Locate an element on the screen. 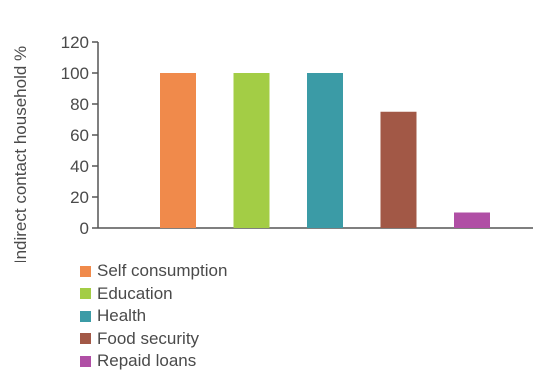 The height and width of the screenshot is (375, 535). bar-food-security is located at coordinates (398, 169).